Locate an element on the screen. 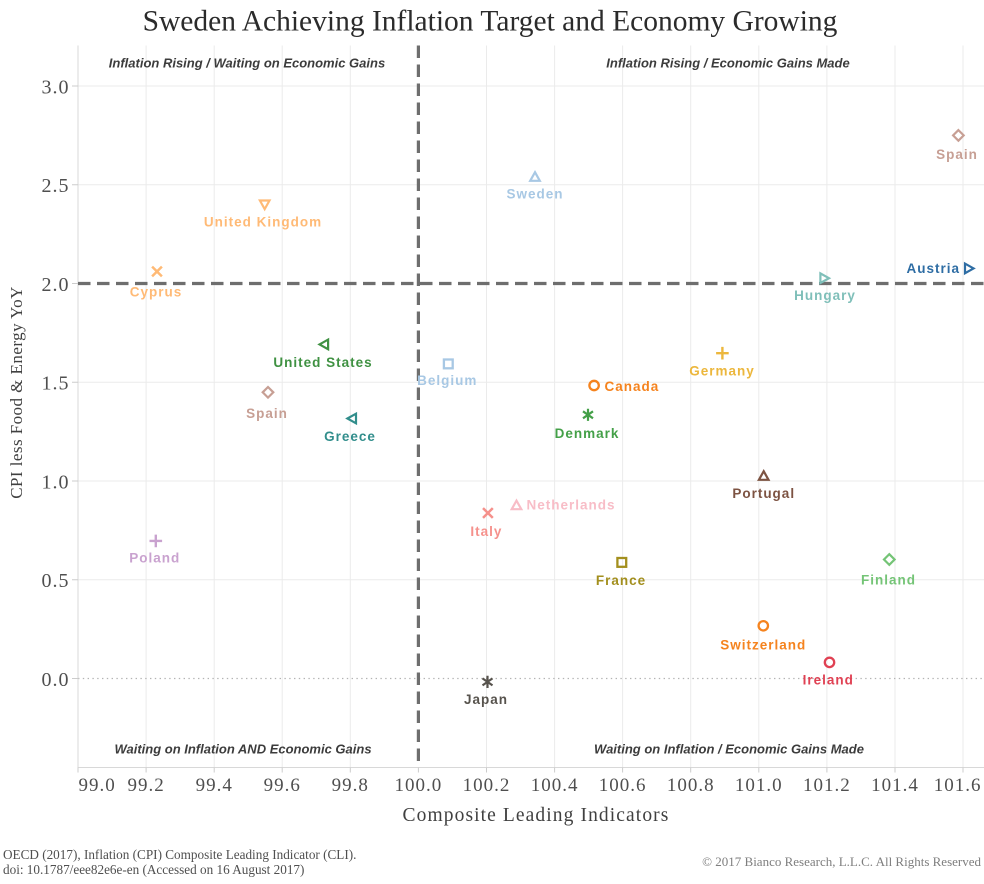  svg-text: United Kingdom is located at coordinates (263, 222).